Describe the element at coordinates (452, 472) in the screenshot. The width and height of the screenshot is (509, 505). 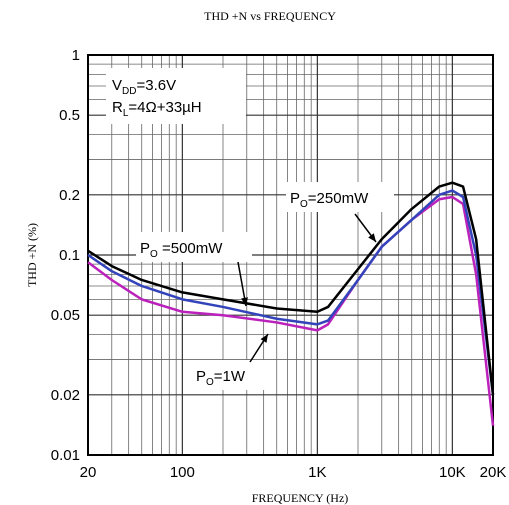
I see `x-tick-label: 10K` at that location.